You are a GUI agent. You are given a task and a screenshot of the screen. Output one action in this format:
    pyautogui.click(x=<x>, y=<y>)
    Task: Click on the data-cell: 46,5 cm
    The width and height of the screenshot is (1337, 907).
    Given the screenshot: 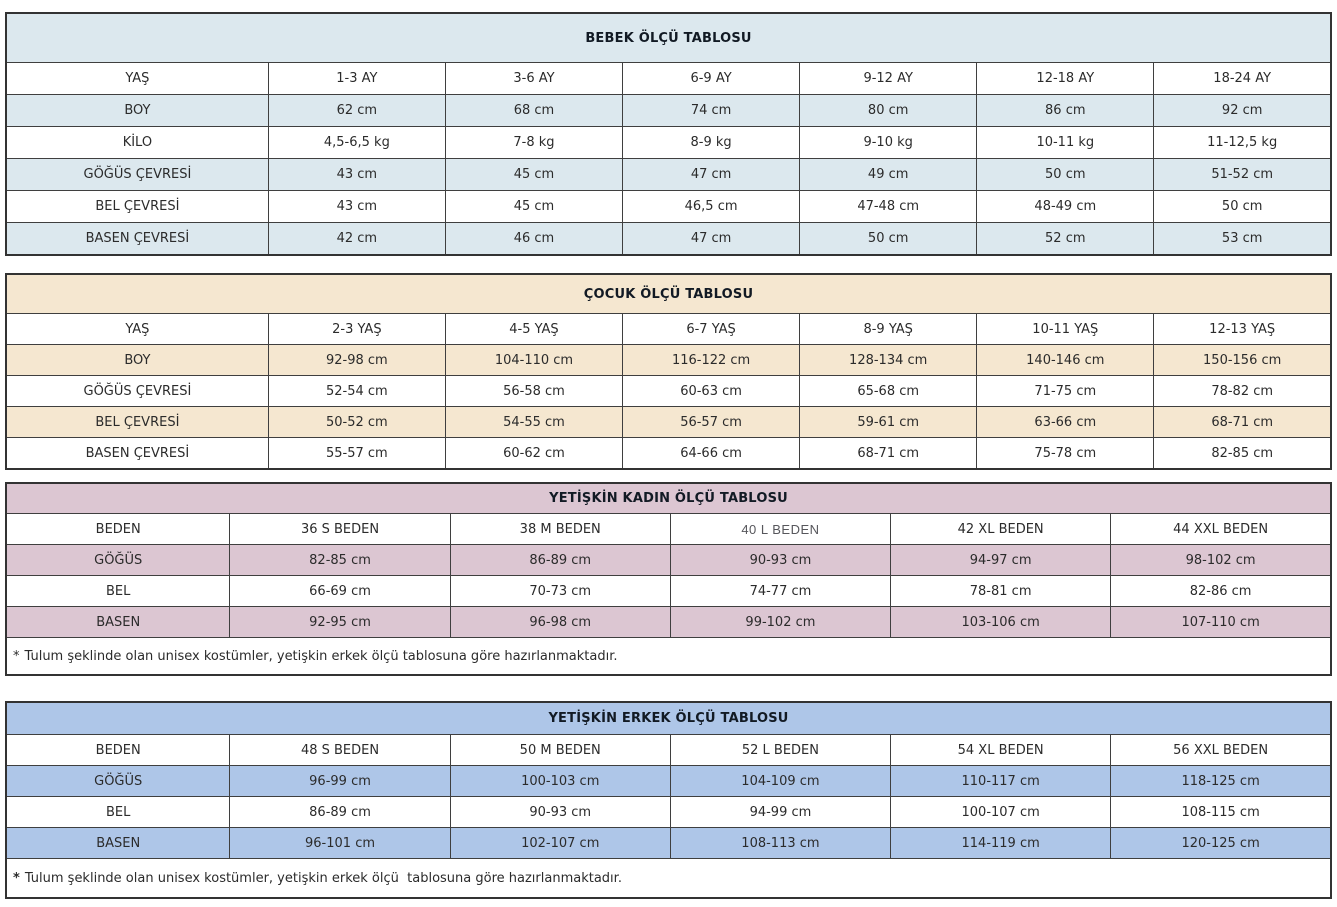 What is the action you would take?
    pyautogui.click(x=711, y=206)
    